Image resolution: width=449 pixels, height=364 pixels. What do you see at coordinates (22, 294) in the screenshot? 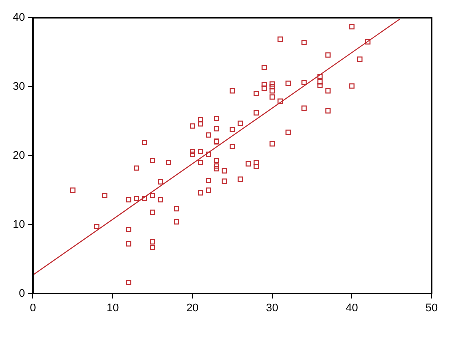
I see `y-tick-label: 0` at bounding box center [22, 294].